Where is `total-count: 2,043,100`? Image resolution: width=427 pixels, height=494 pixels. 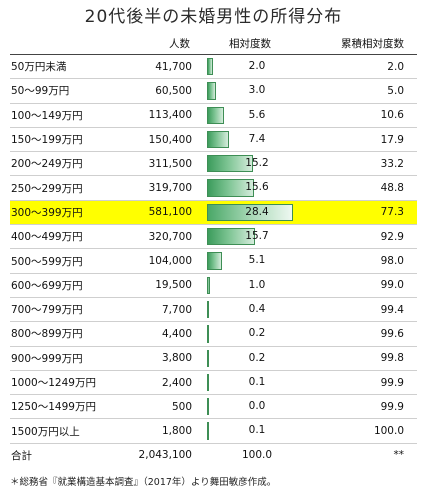
total-count: 2,043,100 is located at coordinates (164, 455).